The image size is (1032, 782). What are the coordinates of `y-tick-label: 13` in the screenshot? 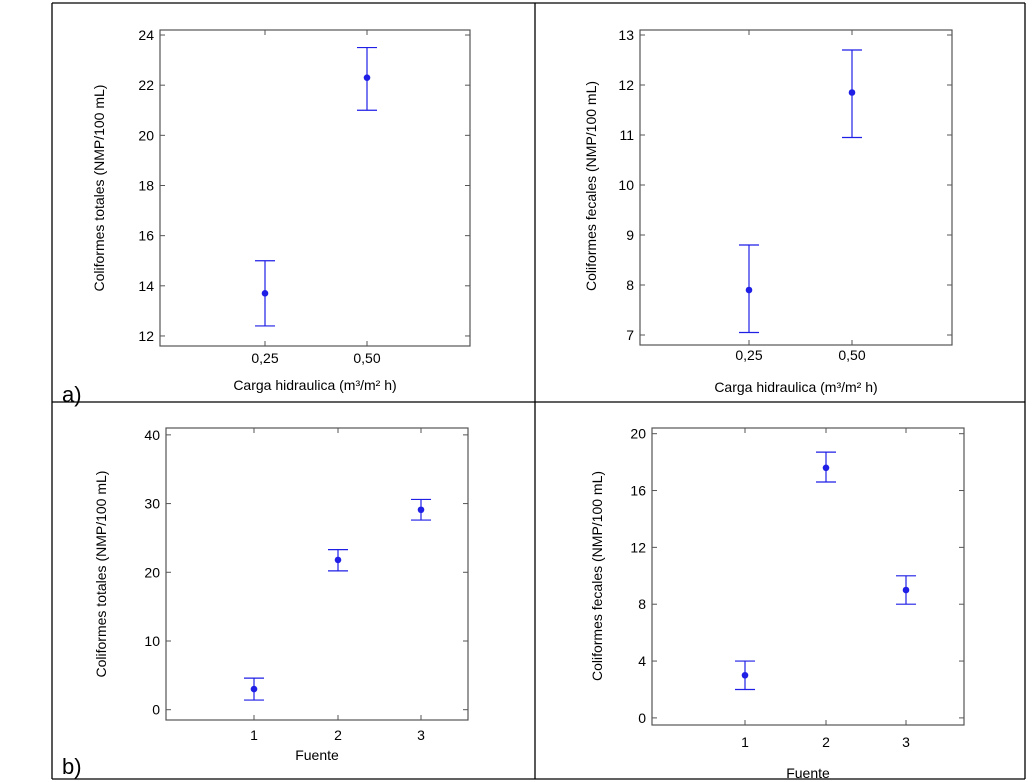 It's located at (626, 35).